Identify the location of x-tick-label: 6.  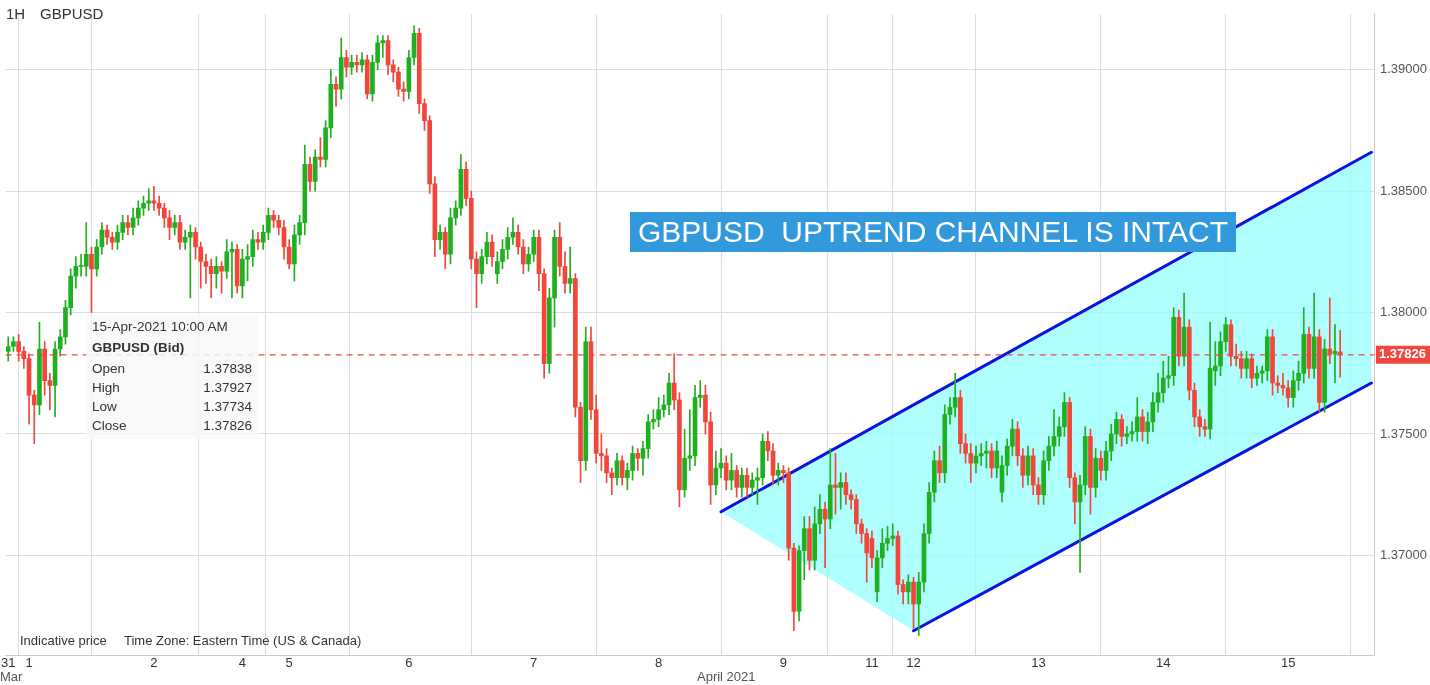
(409, 663).